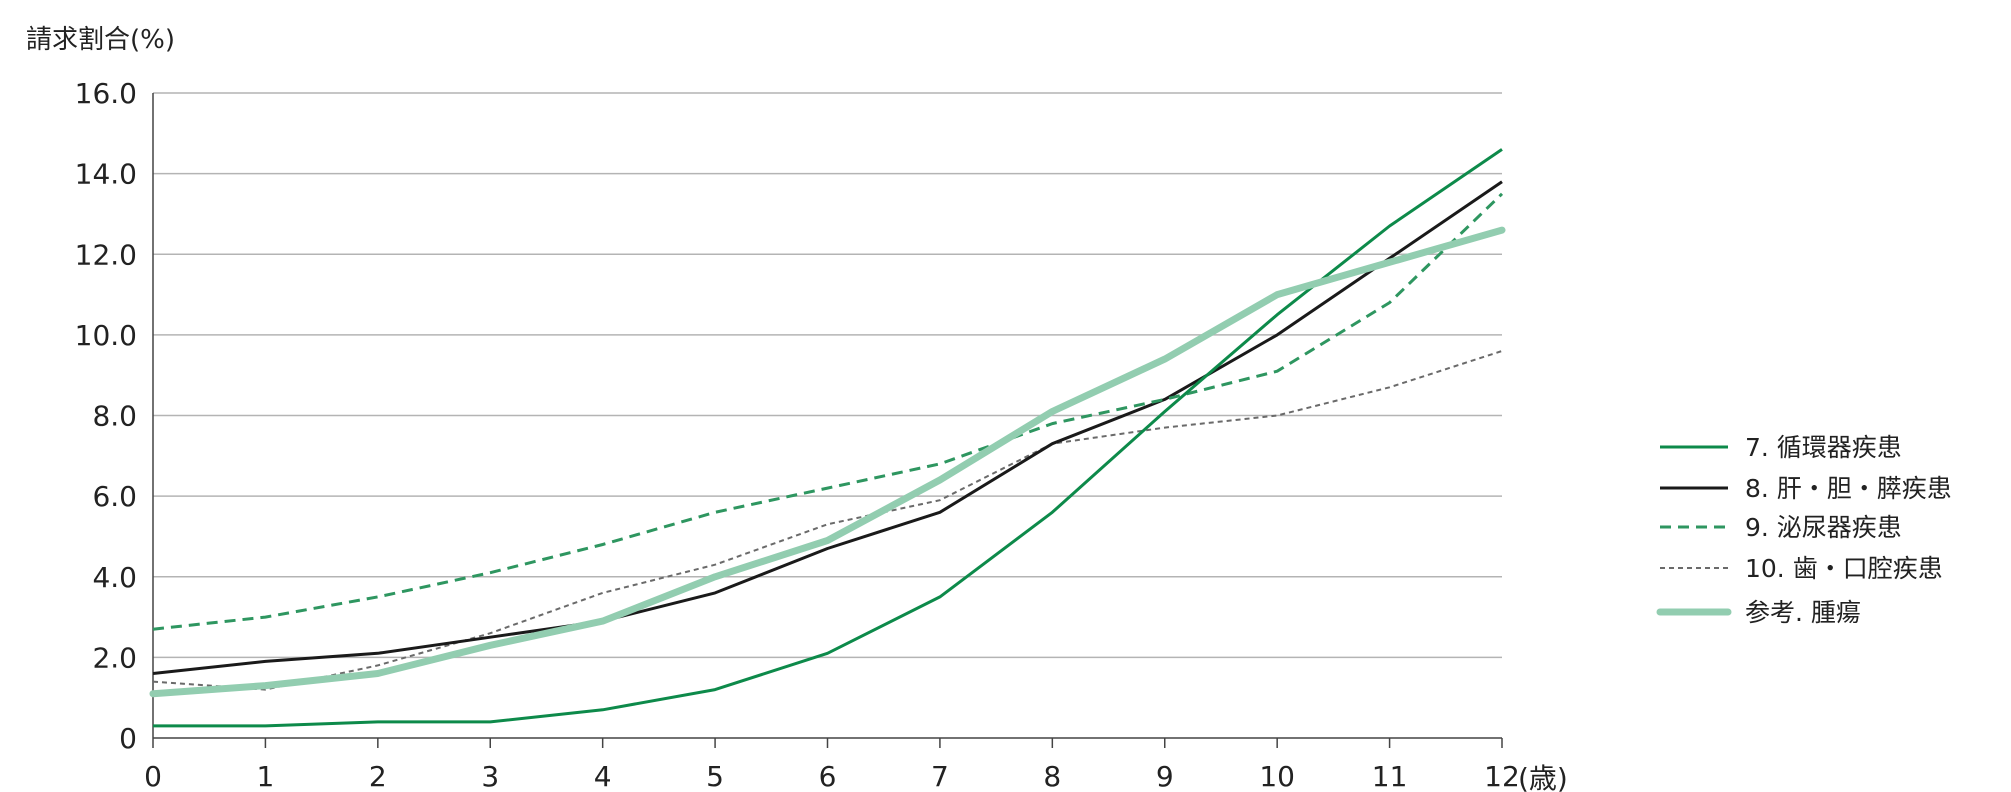  I want to click on x-tick-label: 11, so click(1390, 776).